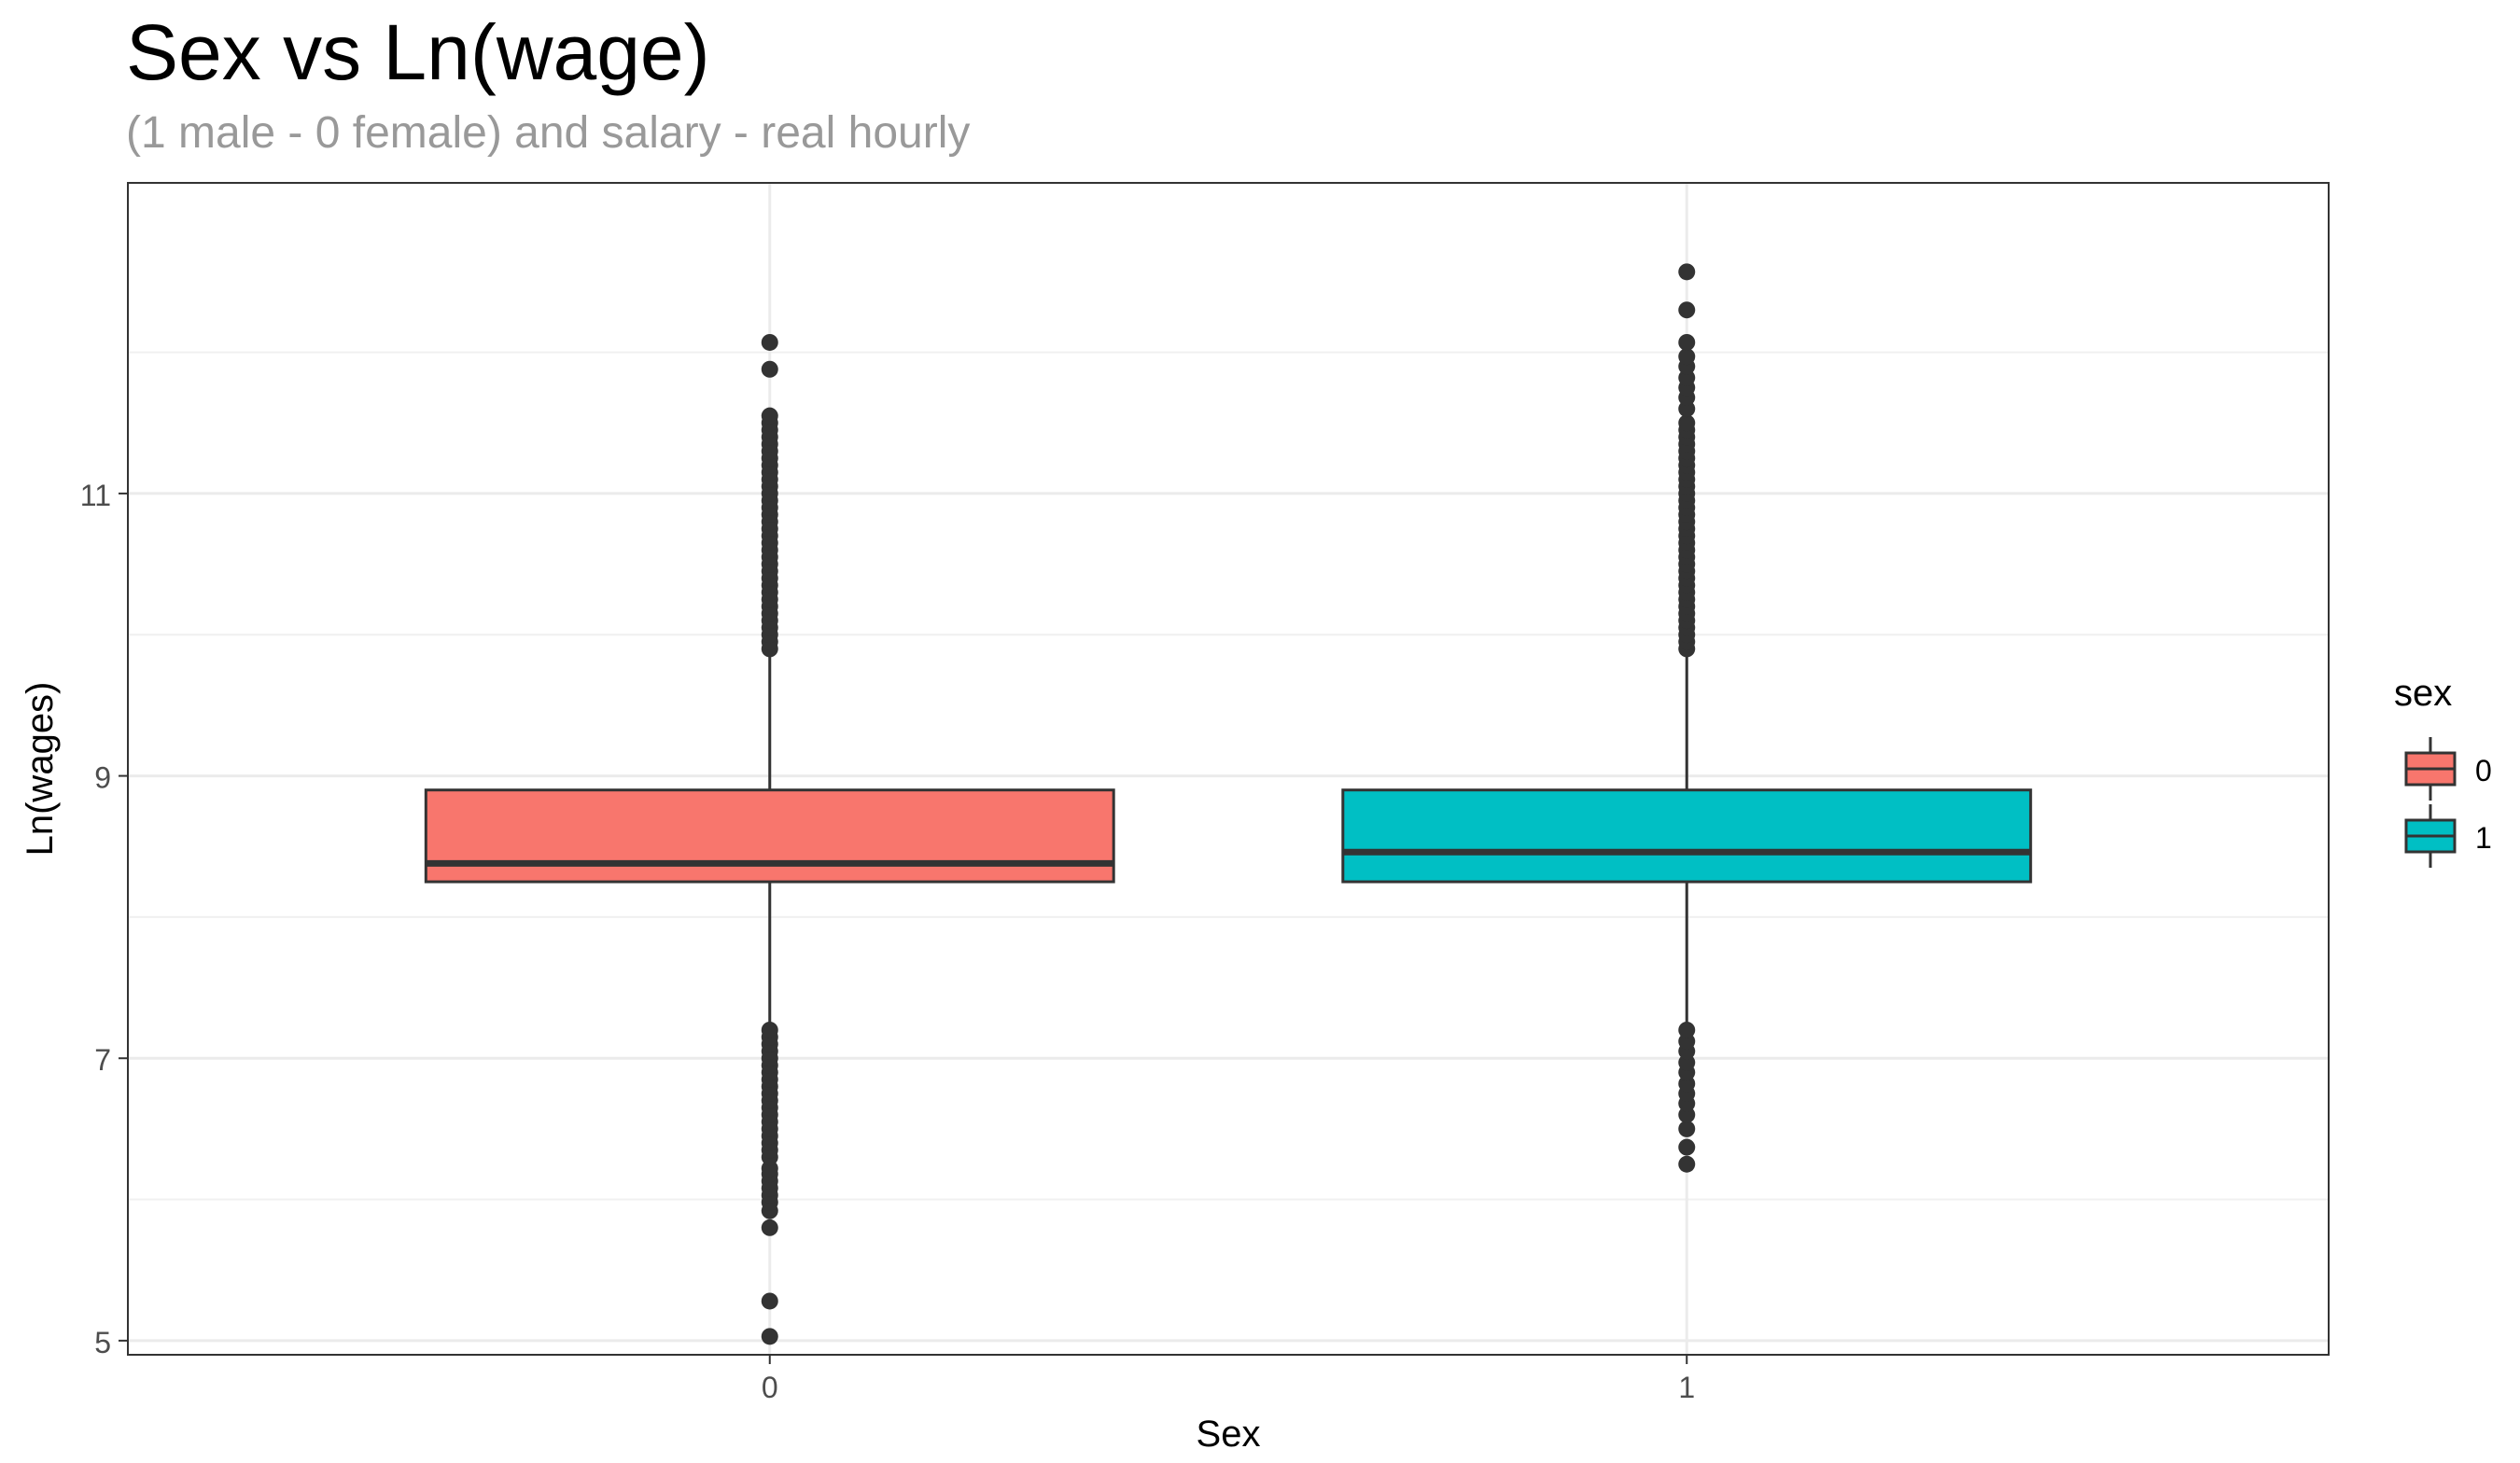 The width and height of the screenshot is (2520, 1463). I want to click on legend-item-0: 0, so click(2448, 769).